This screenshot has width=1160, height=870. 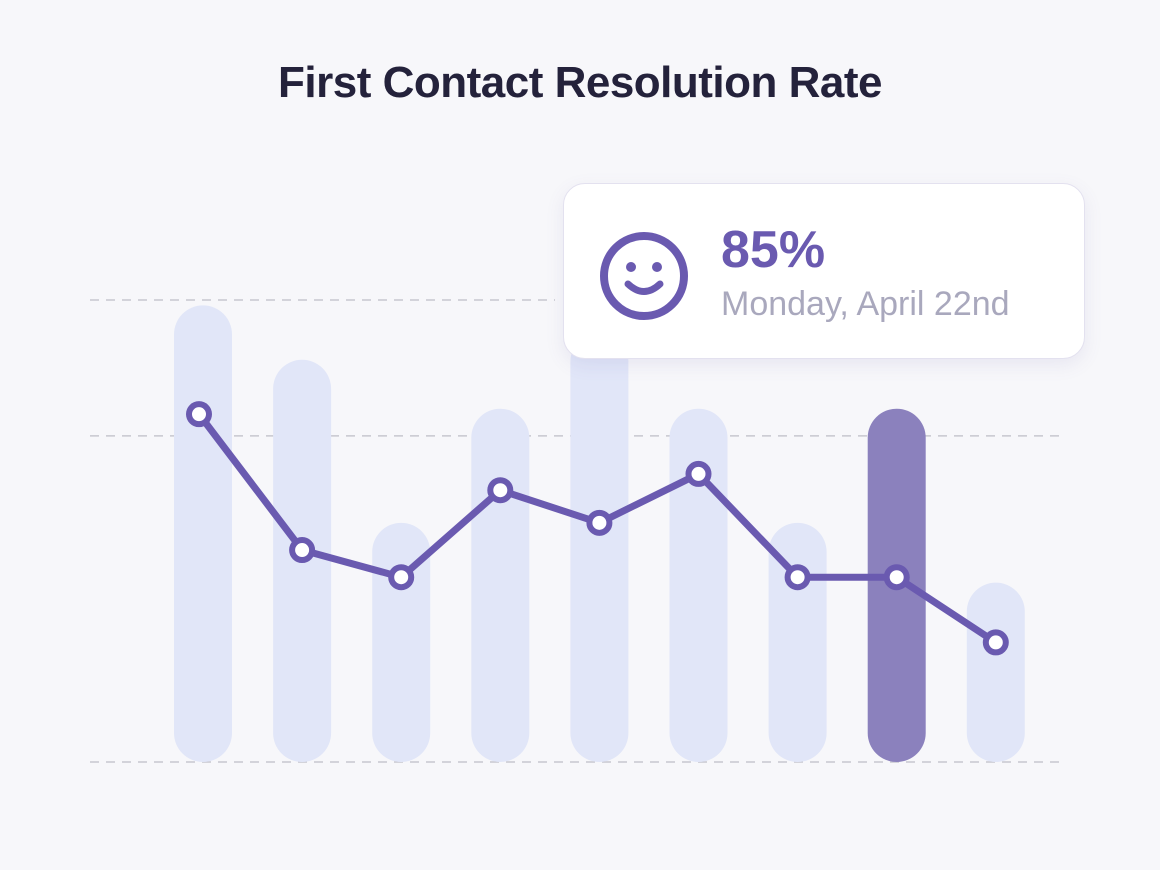 I want to click on tooltip-date: Monday, April 22nd, so click(x=865, y=304).